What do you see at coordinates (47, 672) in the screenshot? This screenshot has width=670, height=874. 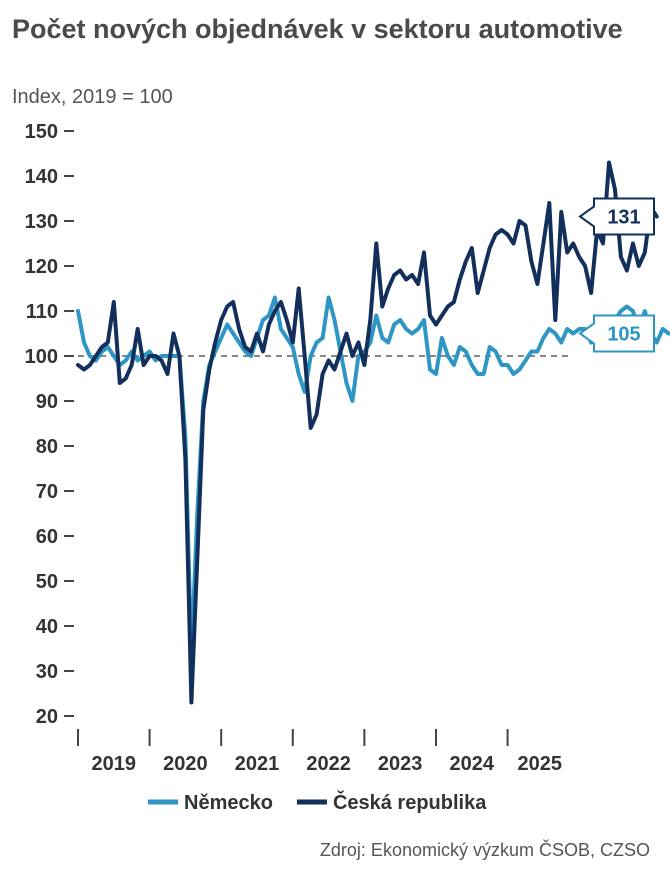 I see `y-tick-label: 30` at bounding box center [47, 672].